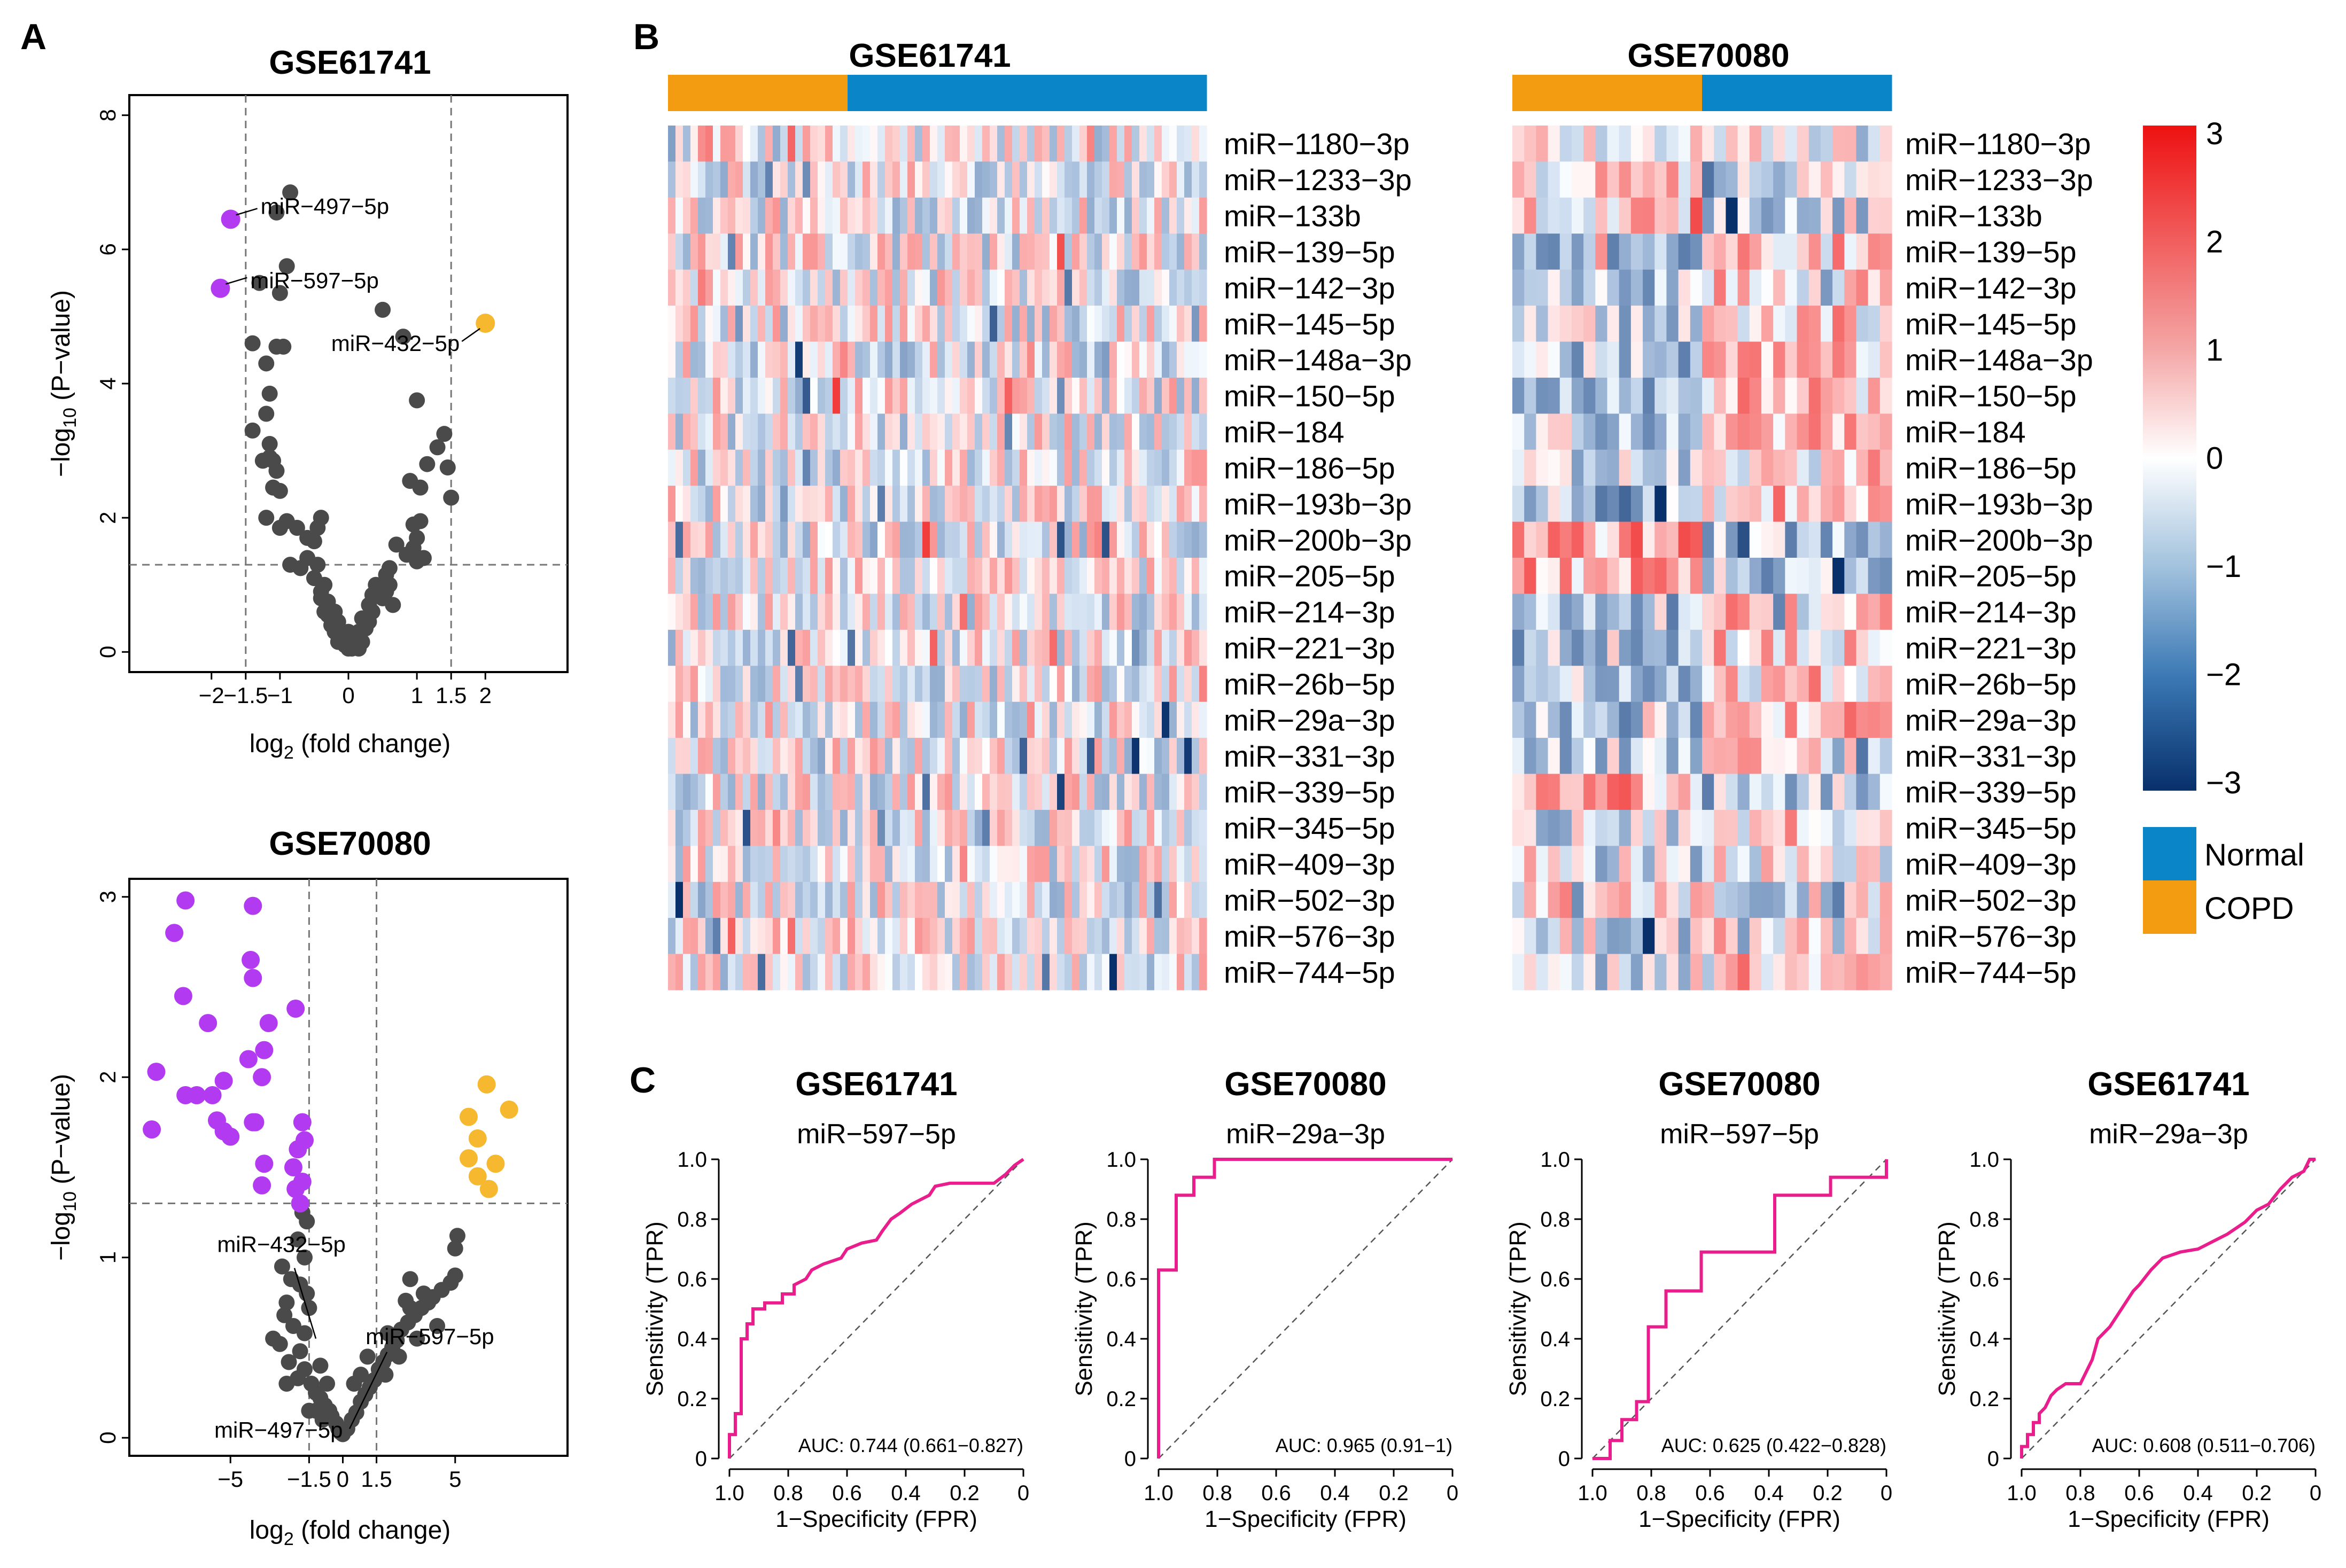  Describe the element at coordinates (1984, 1279) in the screenshot. I see `y-tick-label: 0.6` at that location.